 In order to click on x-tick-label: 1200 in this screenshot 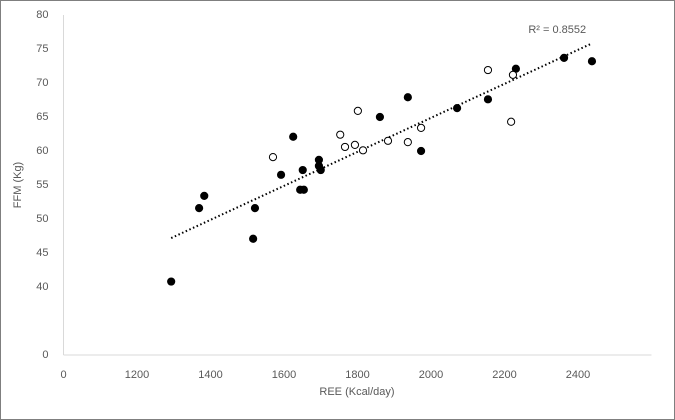, I will do `click(137, 375)`.